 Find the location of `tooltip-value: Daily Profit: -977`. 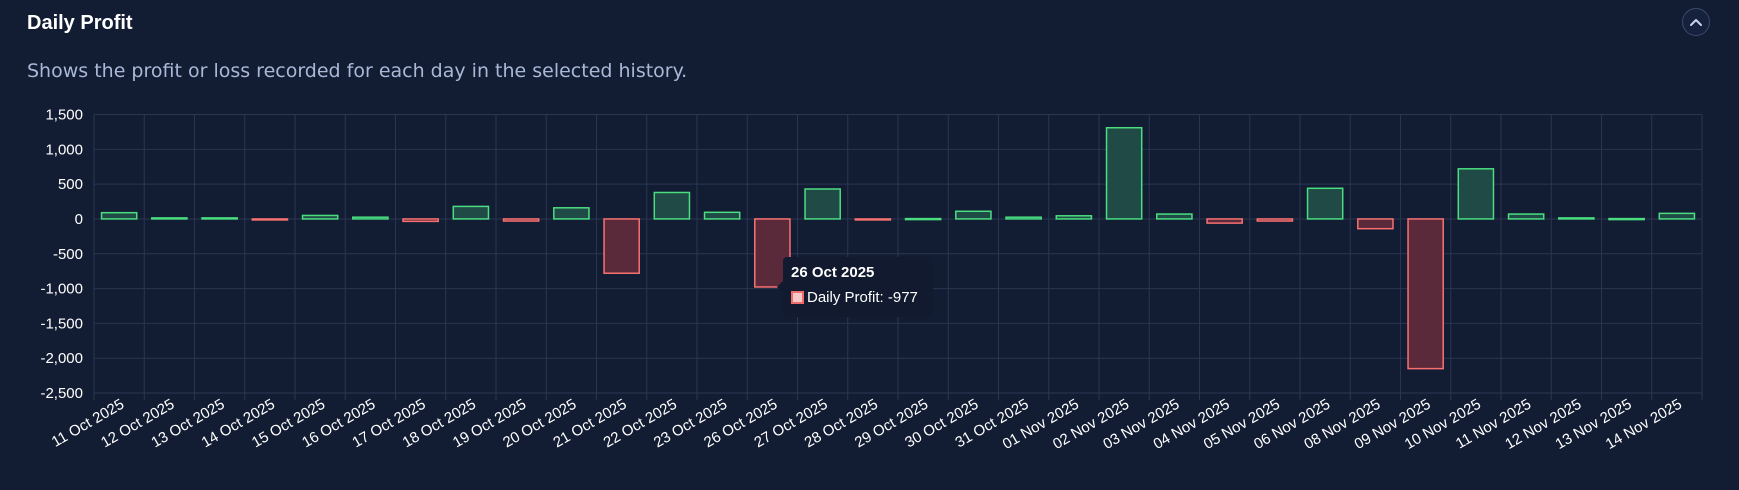

tooltip-value: Daily Profit: -977 is located at coordinates (862, 297).